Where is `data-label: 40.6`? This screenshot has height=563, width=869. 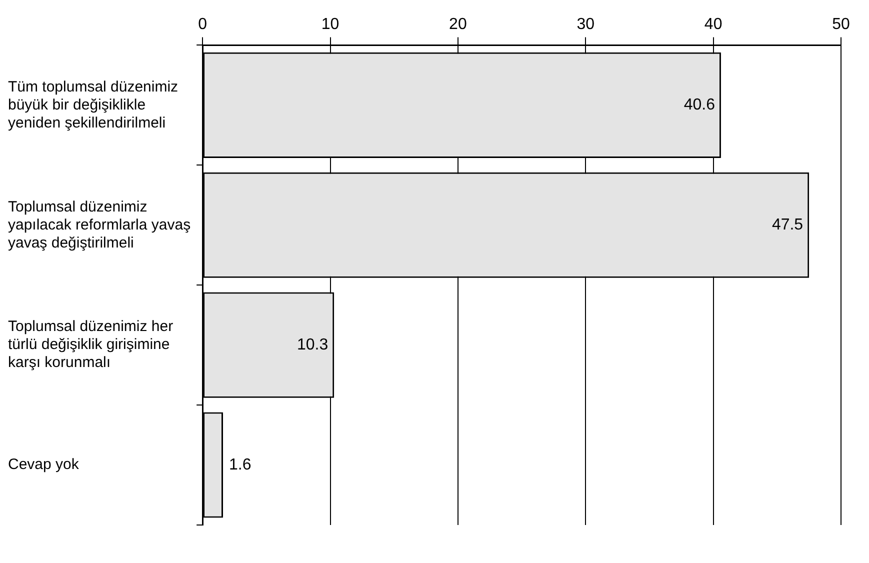 data-label: 40.6 is located at coordinates (700, 105).